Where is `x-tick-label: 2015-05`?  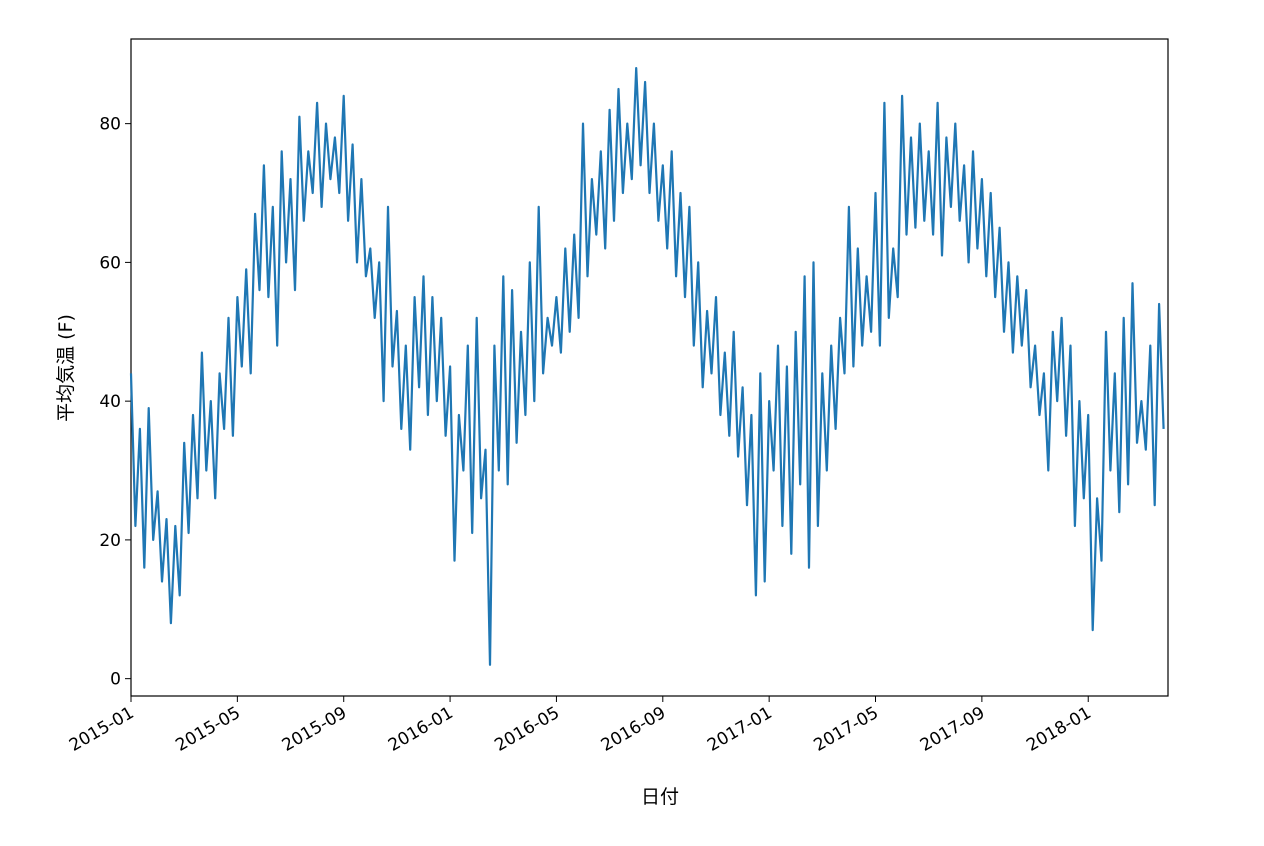 x-tick-label: 2015-05 is located at coordinates (208, 729).